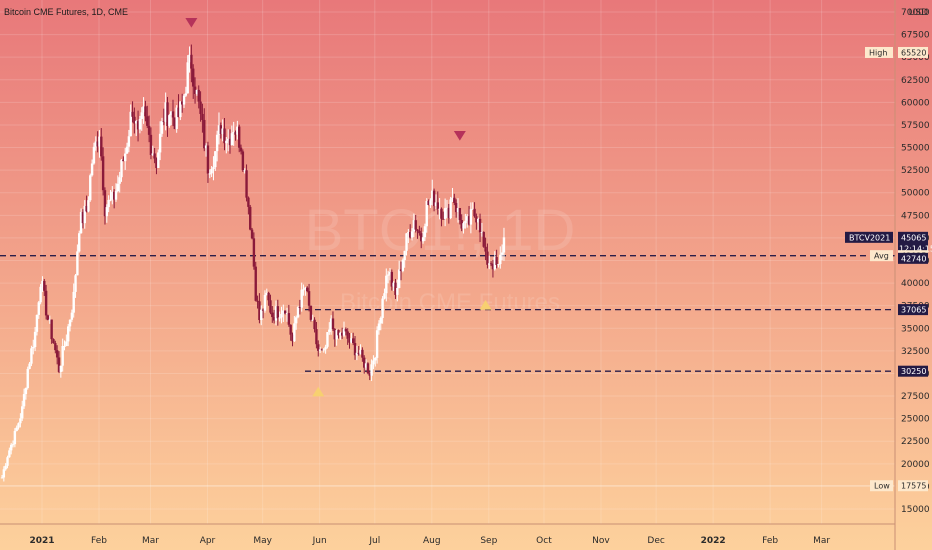 The height and width of the screenshot is (550, 932). I want to click on x-tick-label: Oct, so click(544, 541).